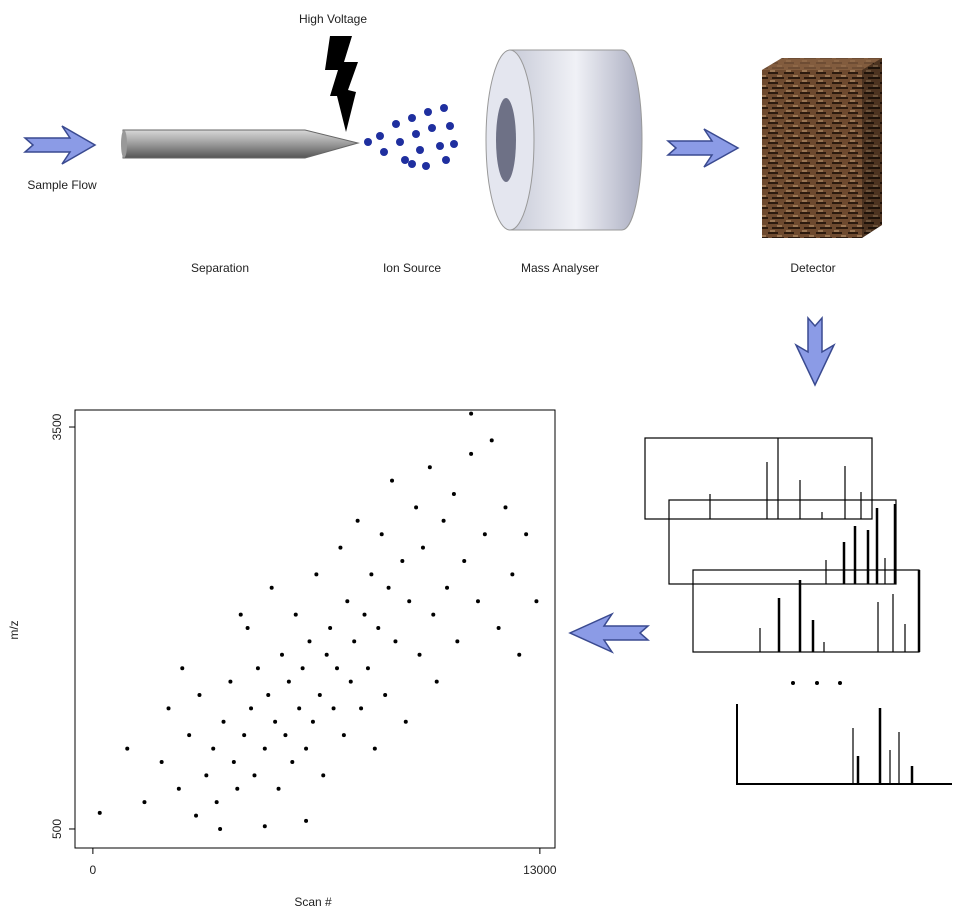  Describe the element at coordinates (241, 144) in the screenshot. I see `needle` at that location.